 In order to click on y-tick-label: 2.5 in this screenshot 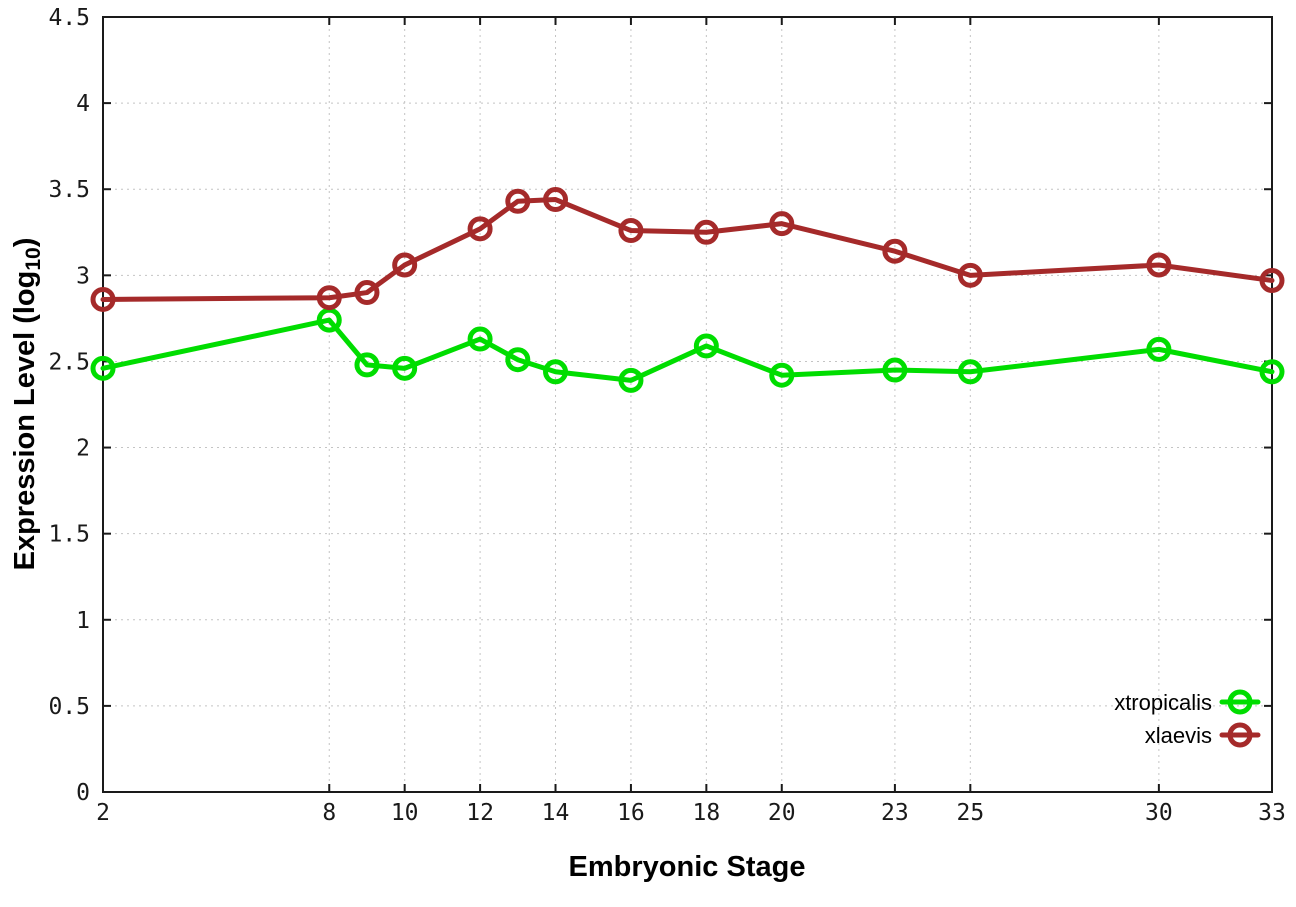, I will do `click(69, 362)`.